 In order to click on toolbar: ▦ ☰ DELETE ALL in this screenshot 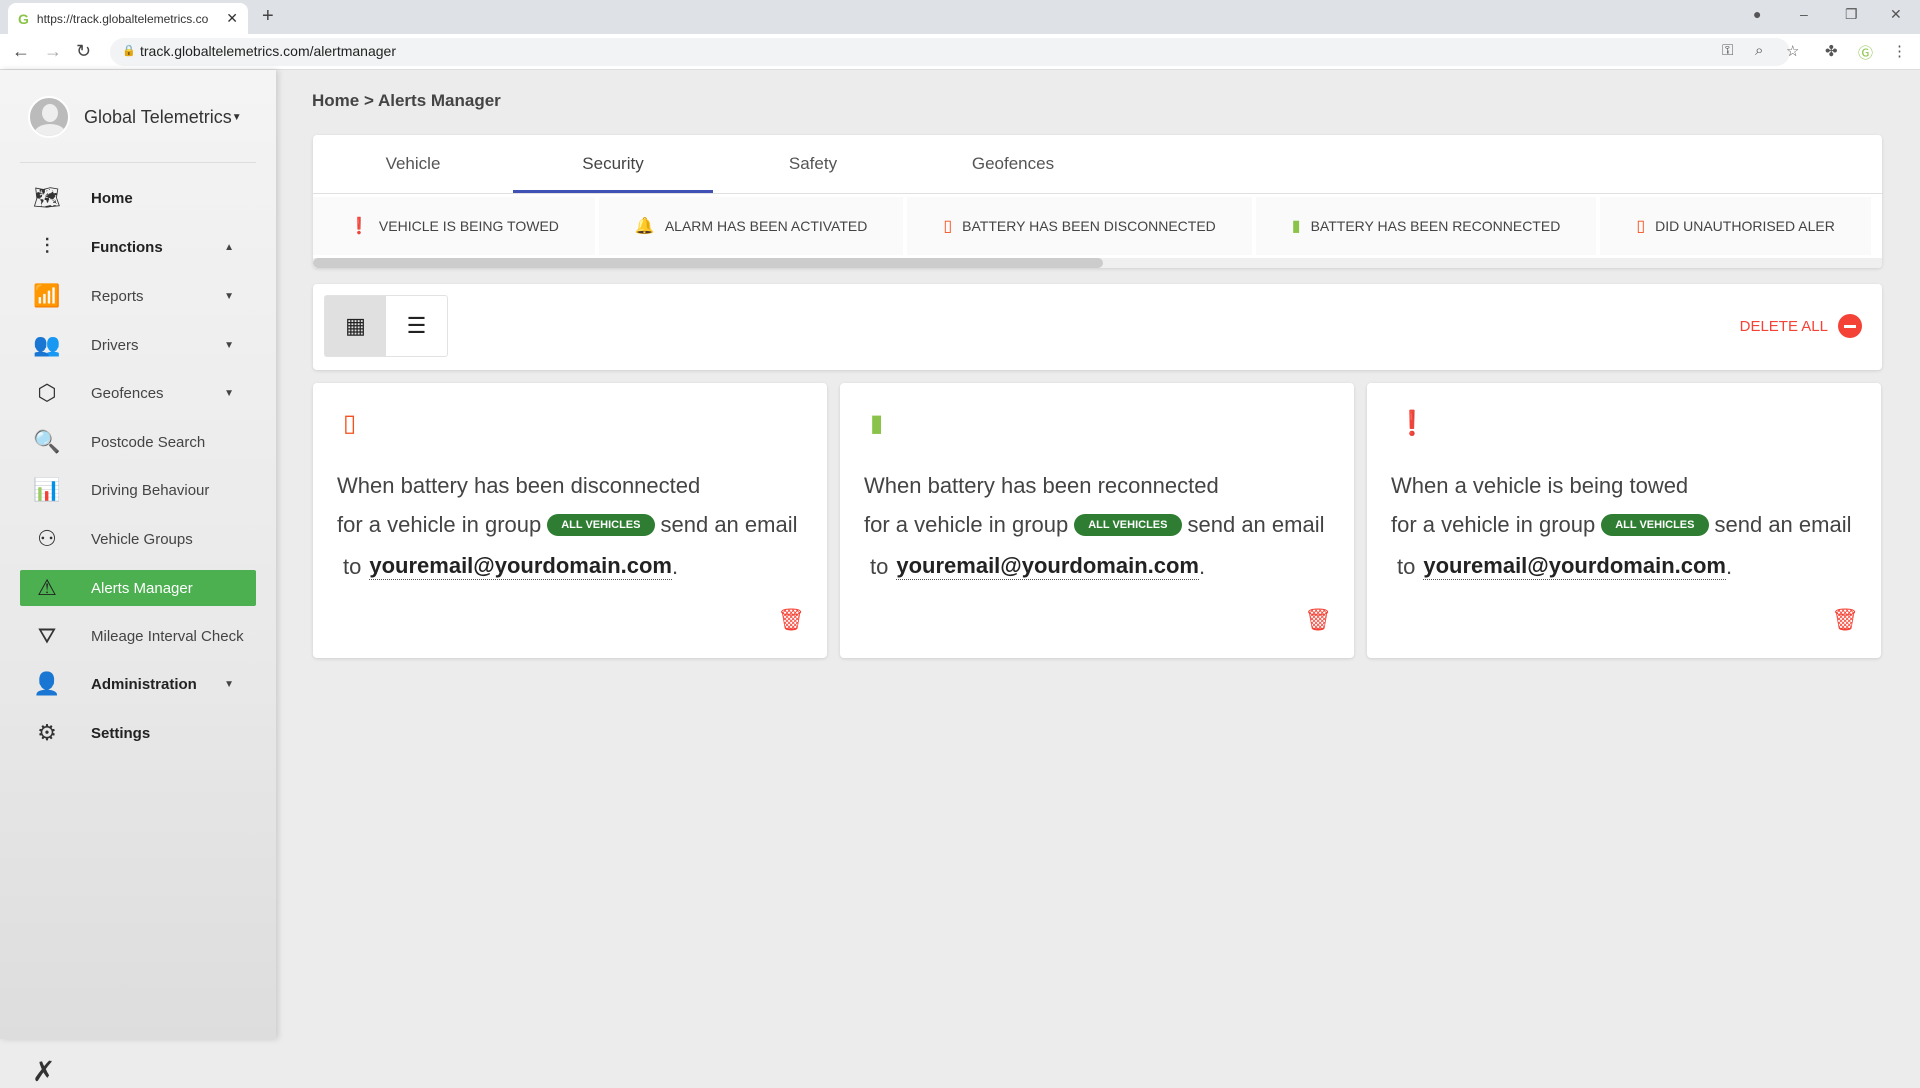, I will do `click(1097, 327)`.